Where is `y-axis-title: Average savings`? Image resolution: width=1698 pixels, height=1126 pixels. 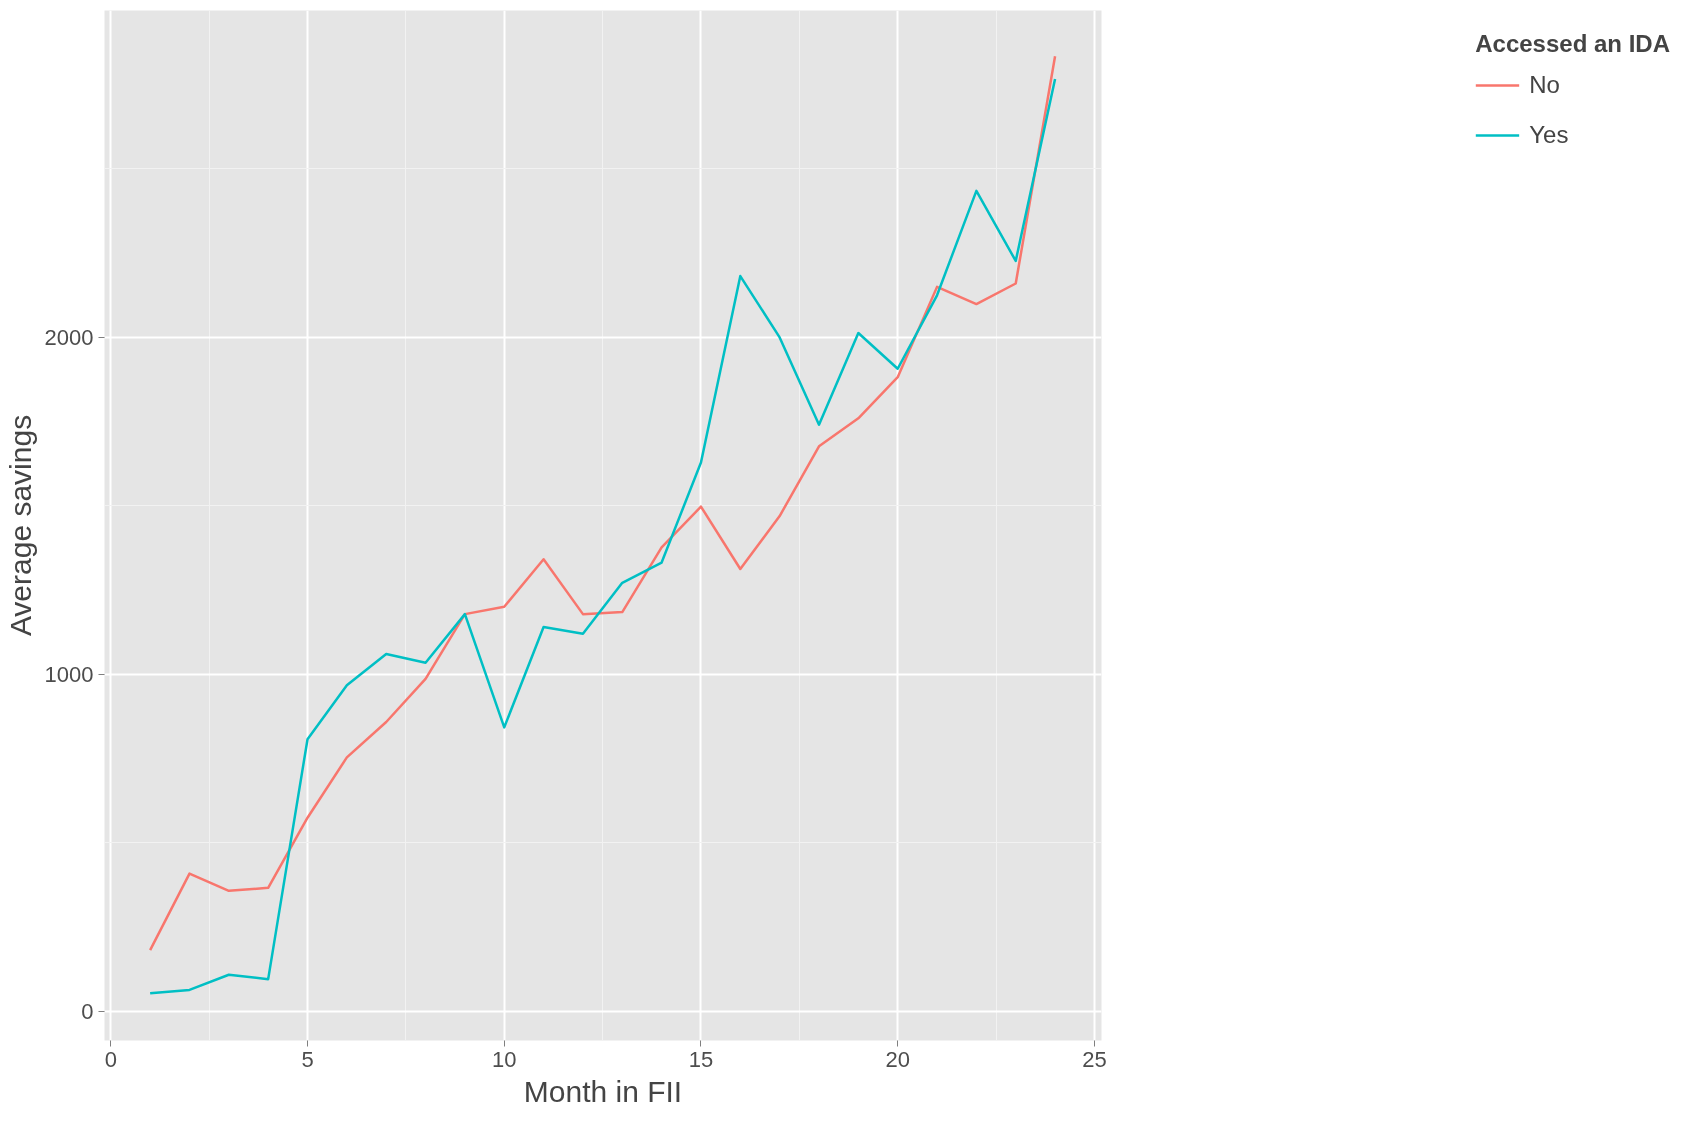
y-axis-title: Average savings is located at coordinates (20, 525).